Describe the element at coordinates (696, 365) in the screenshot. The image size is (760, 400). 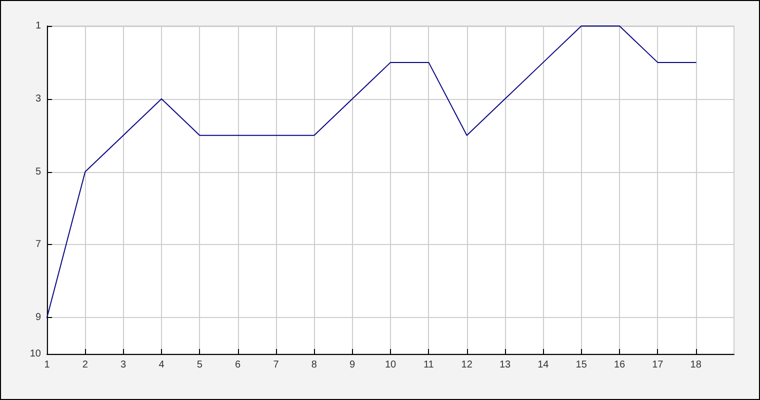
I see `x-tick-label: 18` at that location.